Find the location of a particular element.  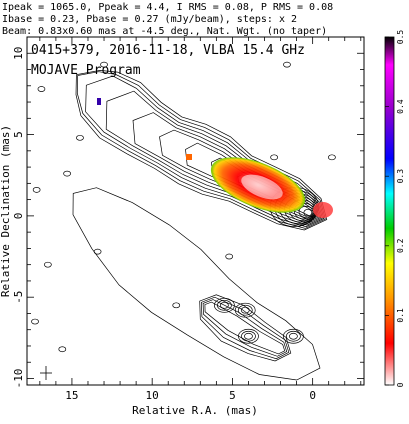

x-tick-label: 0 is located at coordinates (312, 395).